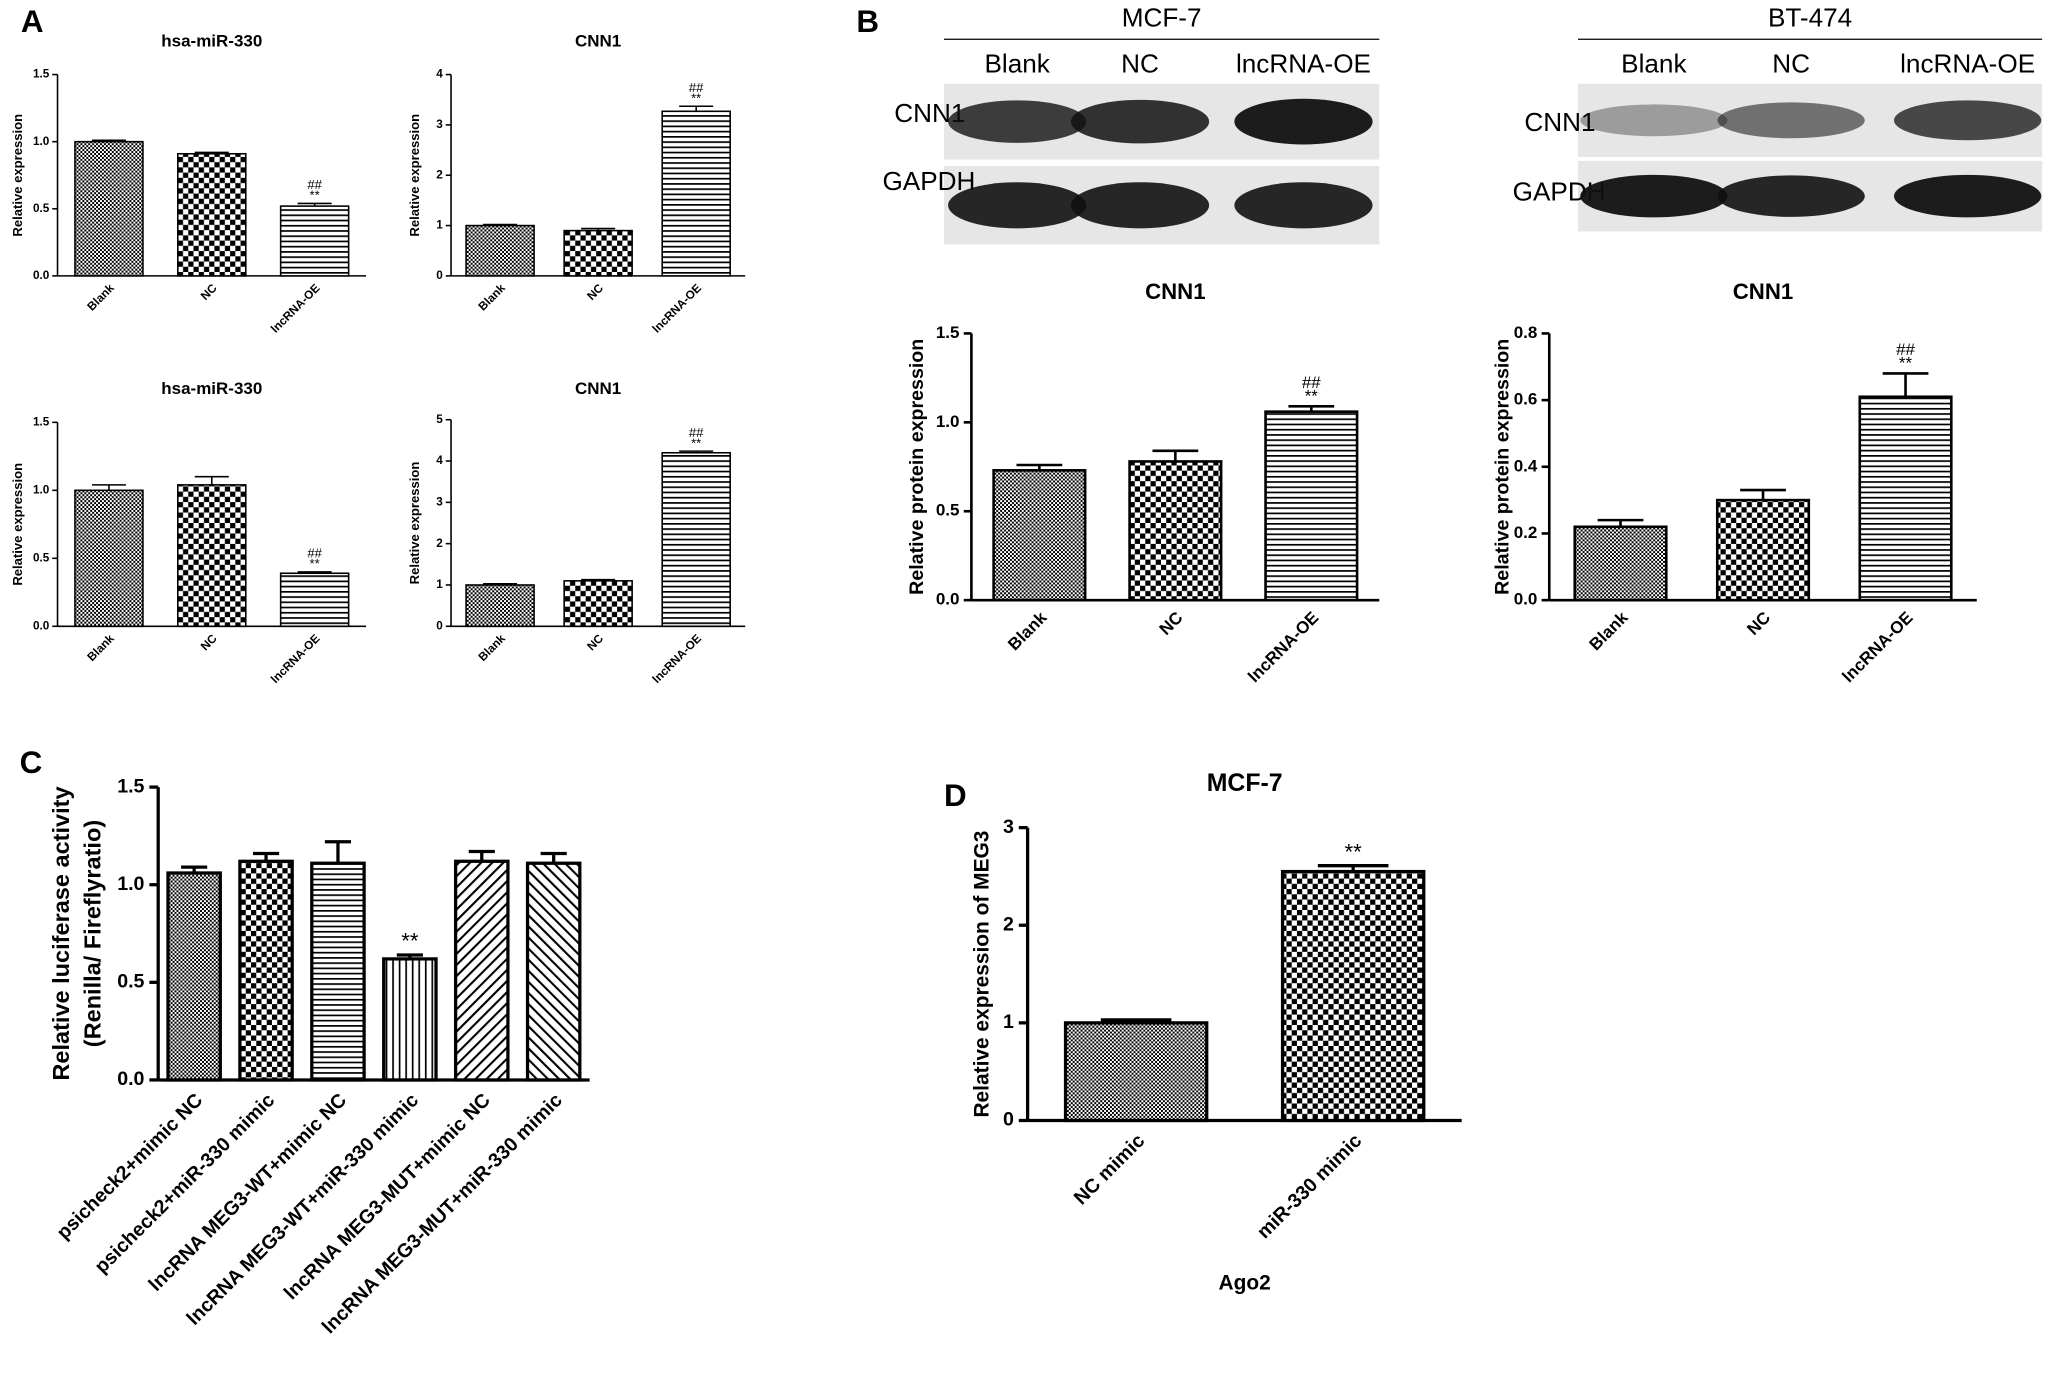 This screenshot has width=2050, height=1382. What do you see at coordinates (61, 933) in the screenshot?
I see `y-axis-label: Relative luciferase activity` at bounding box center [61, 933].